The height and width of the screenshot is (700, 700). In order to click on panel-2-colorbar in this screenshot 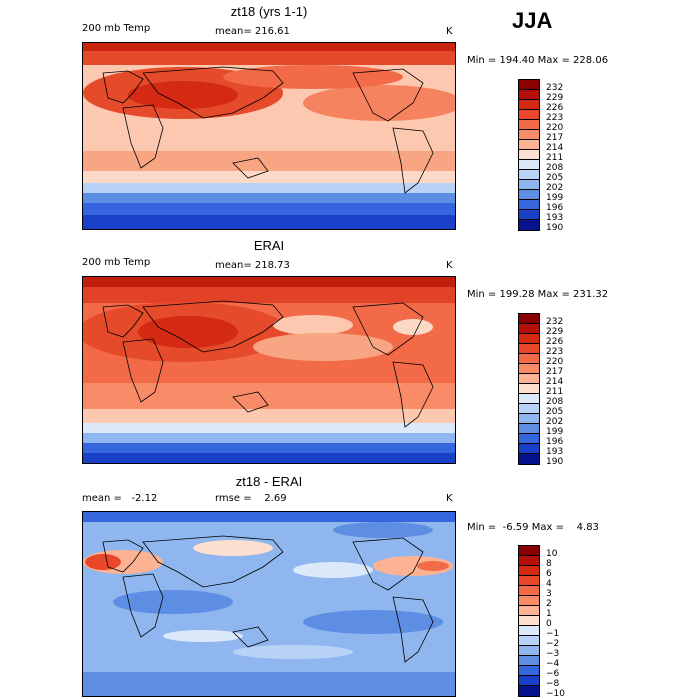, I will do `click(529, 389)`.